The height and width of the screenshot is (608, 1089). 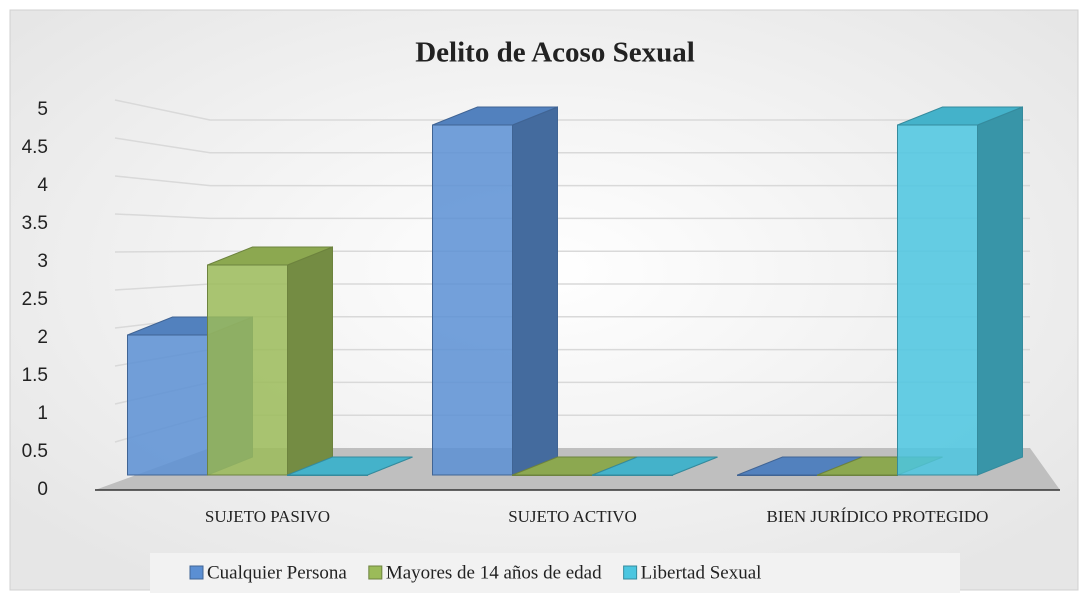 What do you see at coordinates (555, 53) in the screenshot?
I see `chart-title: Delito de Acoso Sexual` at bounding box center [555, 53].